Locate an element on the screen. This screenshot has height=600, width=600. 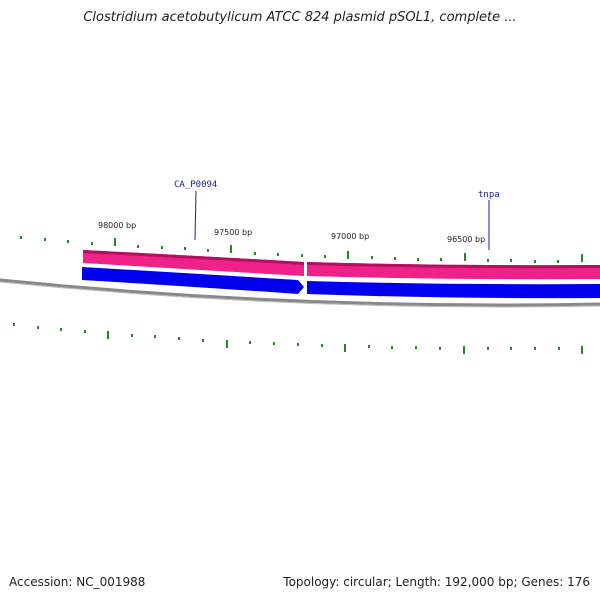
backbone-arc is located at coordinates (300, 292).